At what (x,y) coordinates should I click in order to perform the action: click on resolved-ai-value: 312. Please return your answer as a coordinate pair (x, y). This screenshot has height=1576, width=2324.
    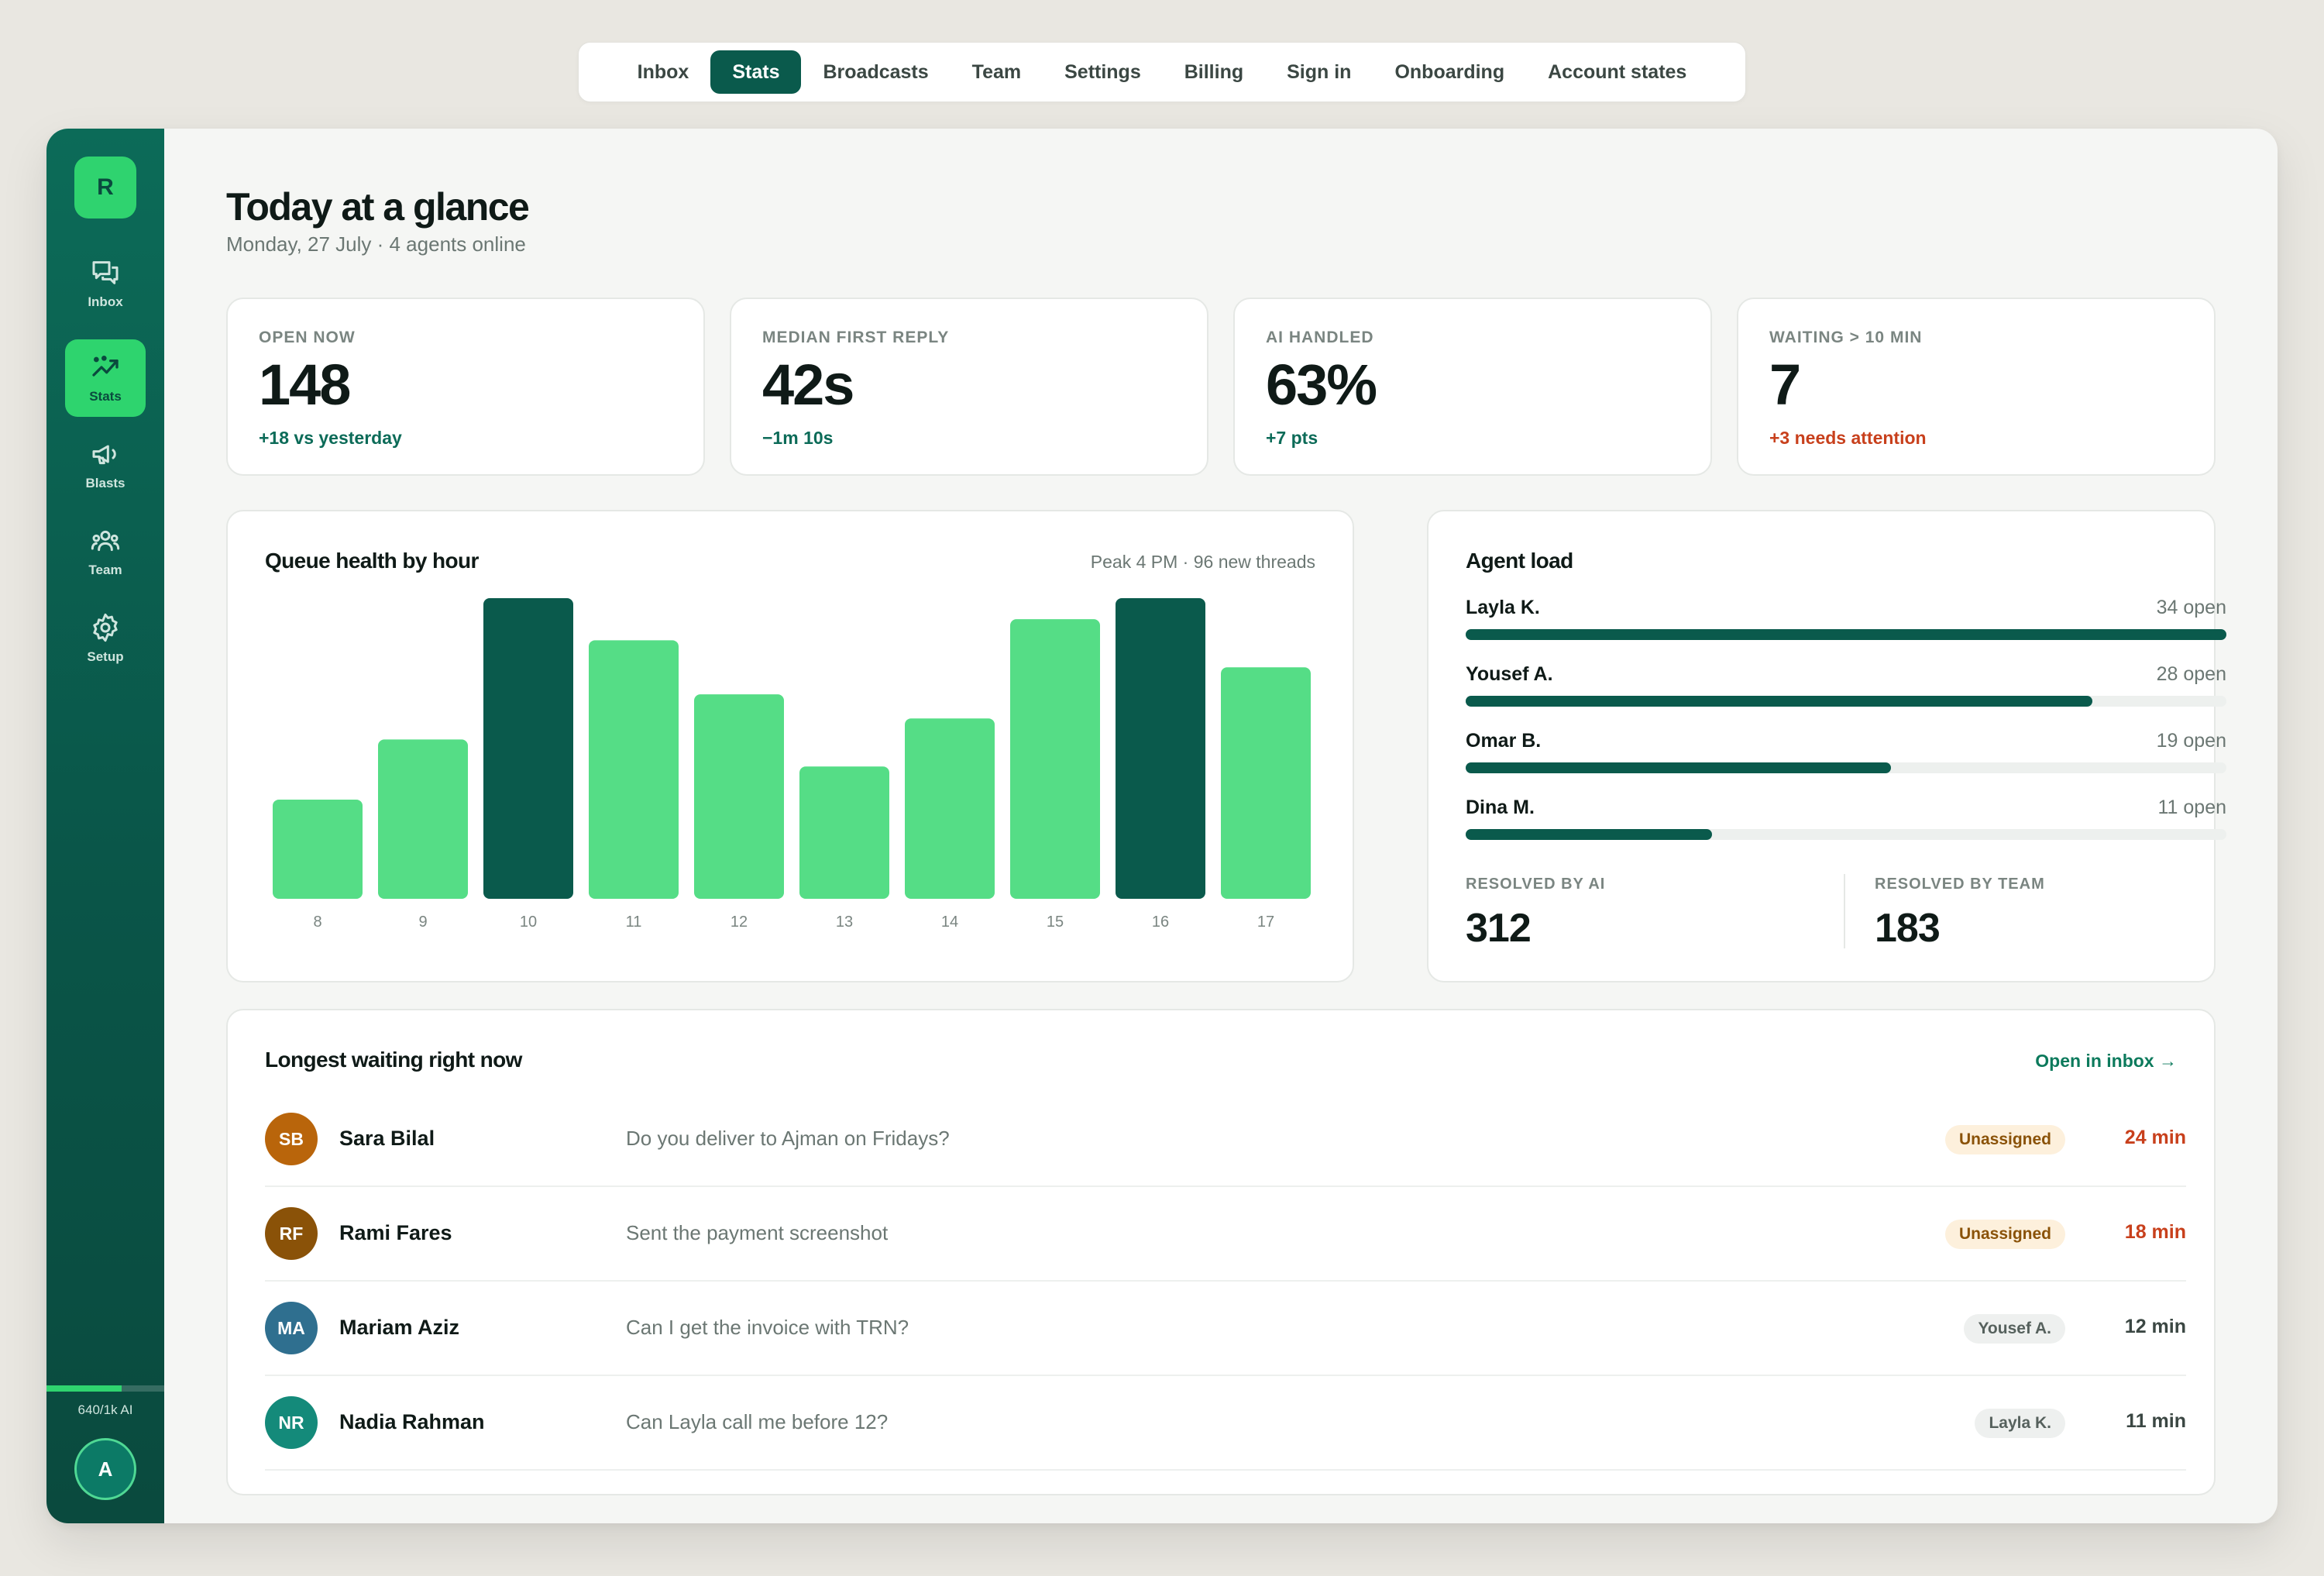
    Looking at the image, I should click on (1499, 928).